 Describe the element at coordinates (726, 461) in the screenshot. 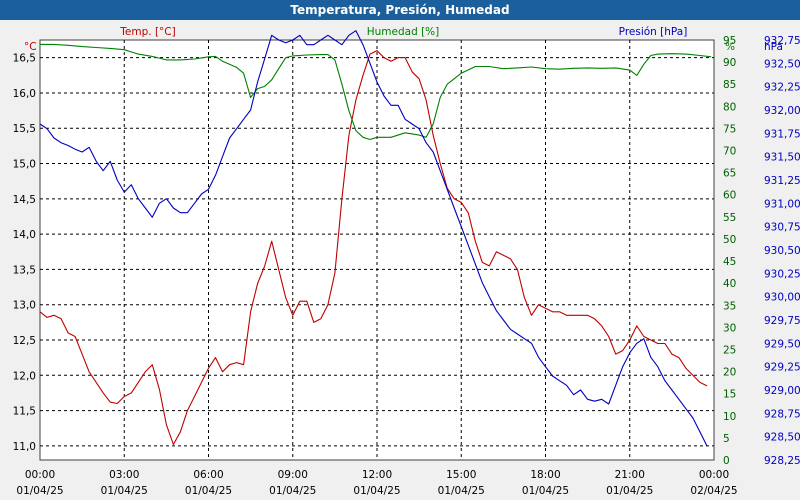

I see `hum-tick-label: 0` at that location.